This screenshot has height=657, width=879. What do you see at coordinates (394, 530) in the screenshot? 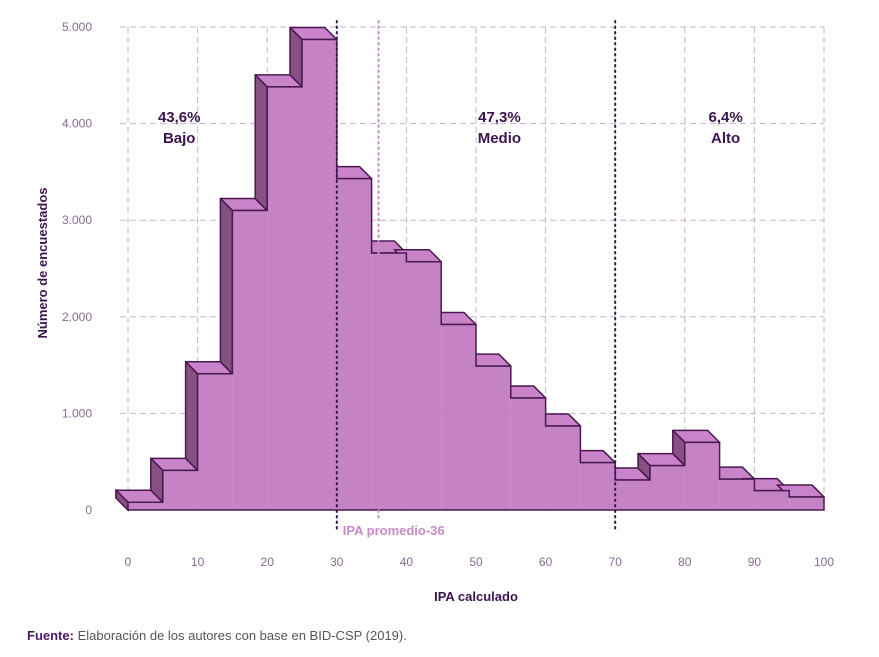
I see `mean-label: IPA promedio-36` at bounding box center [394, 530].